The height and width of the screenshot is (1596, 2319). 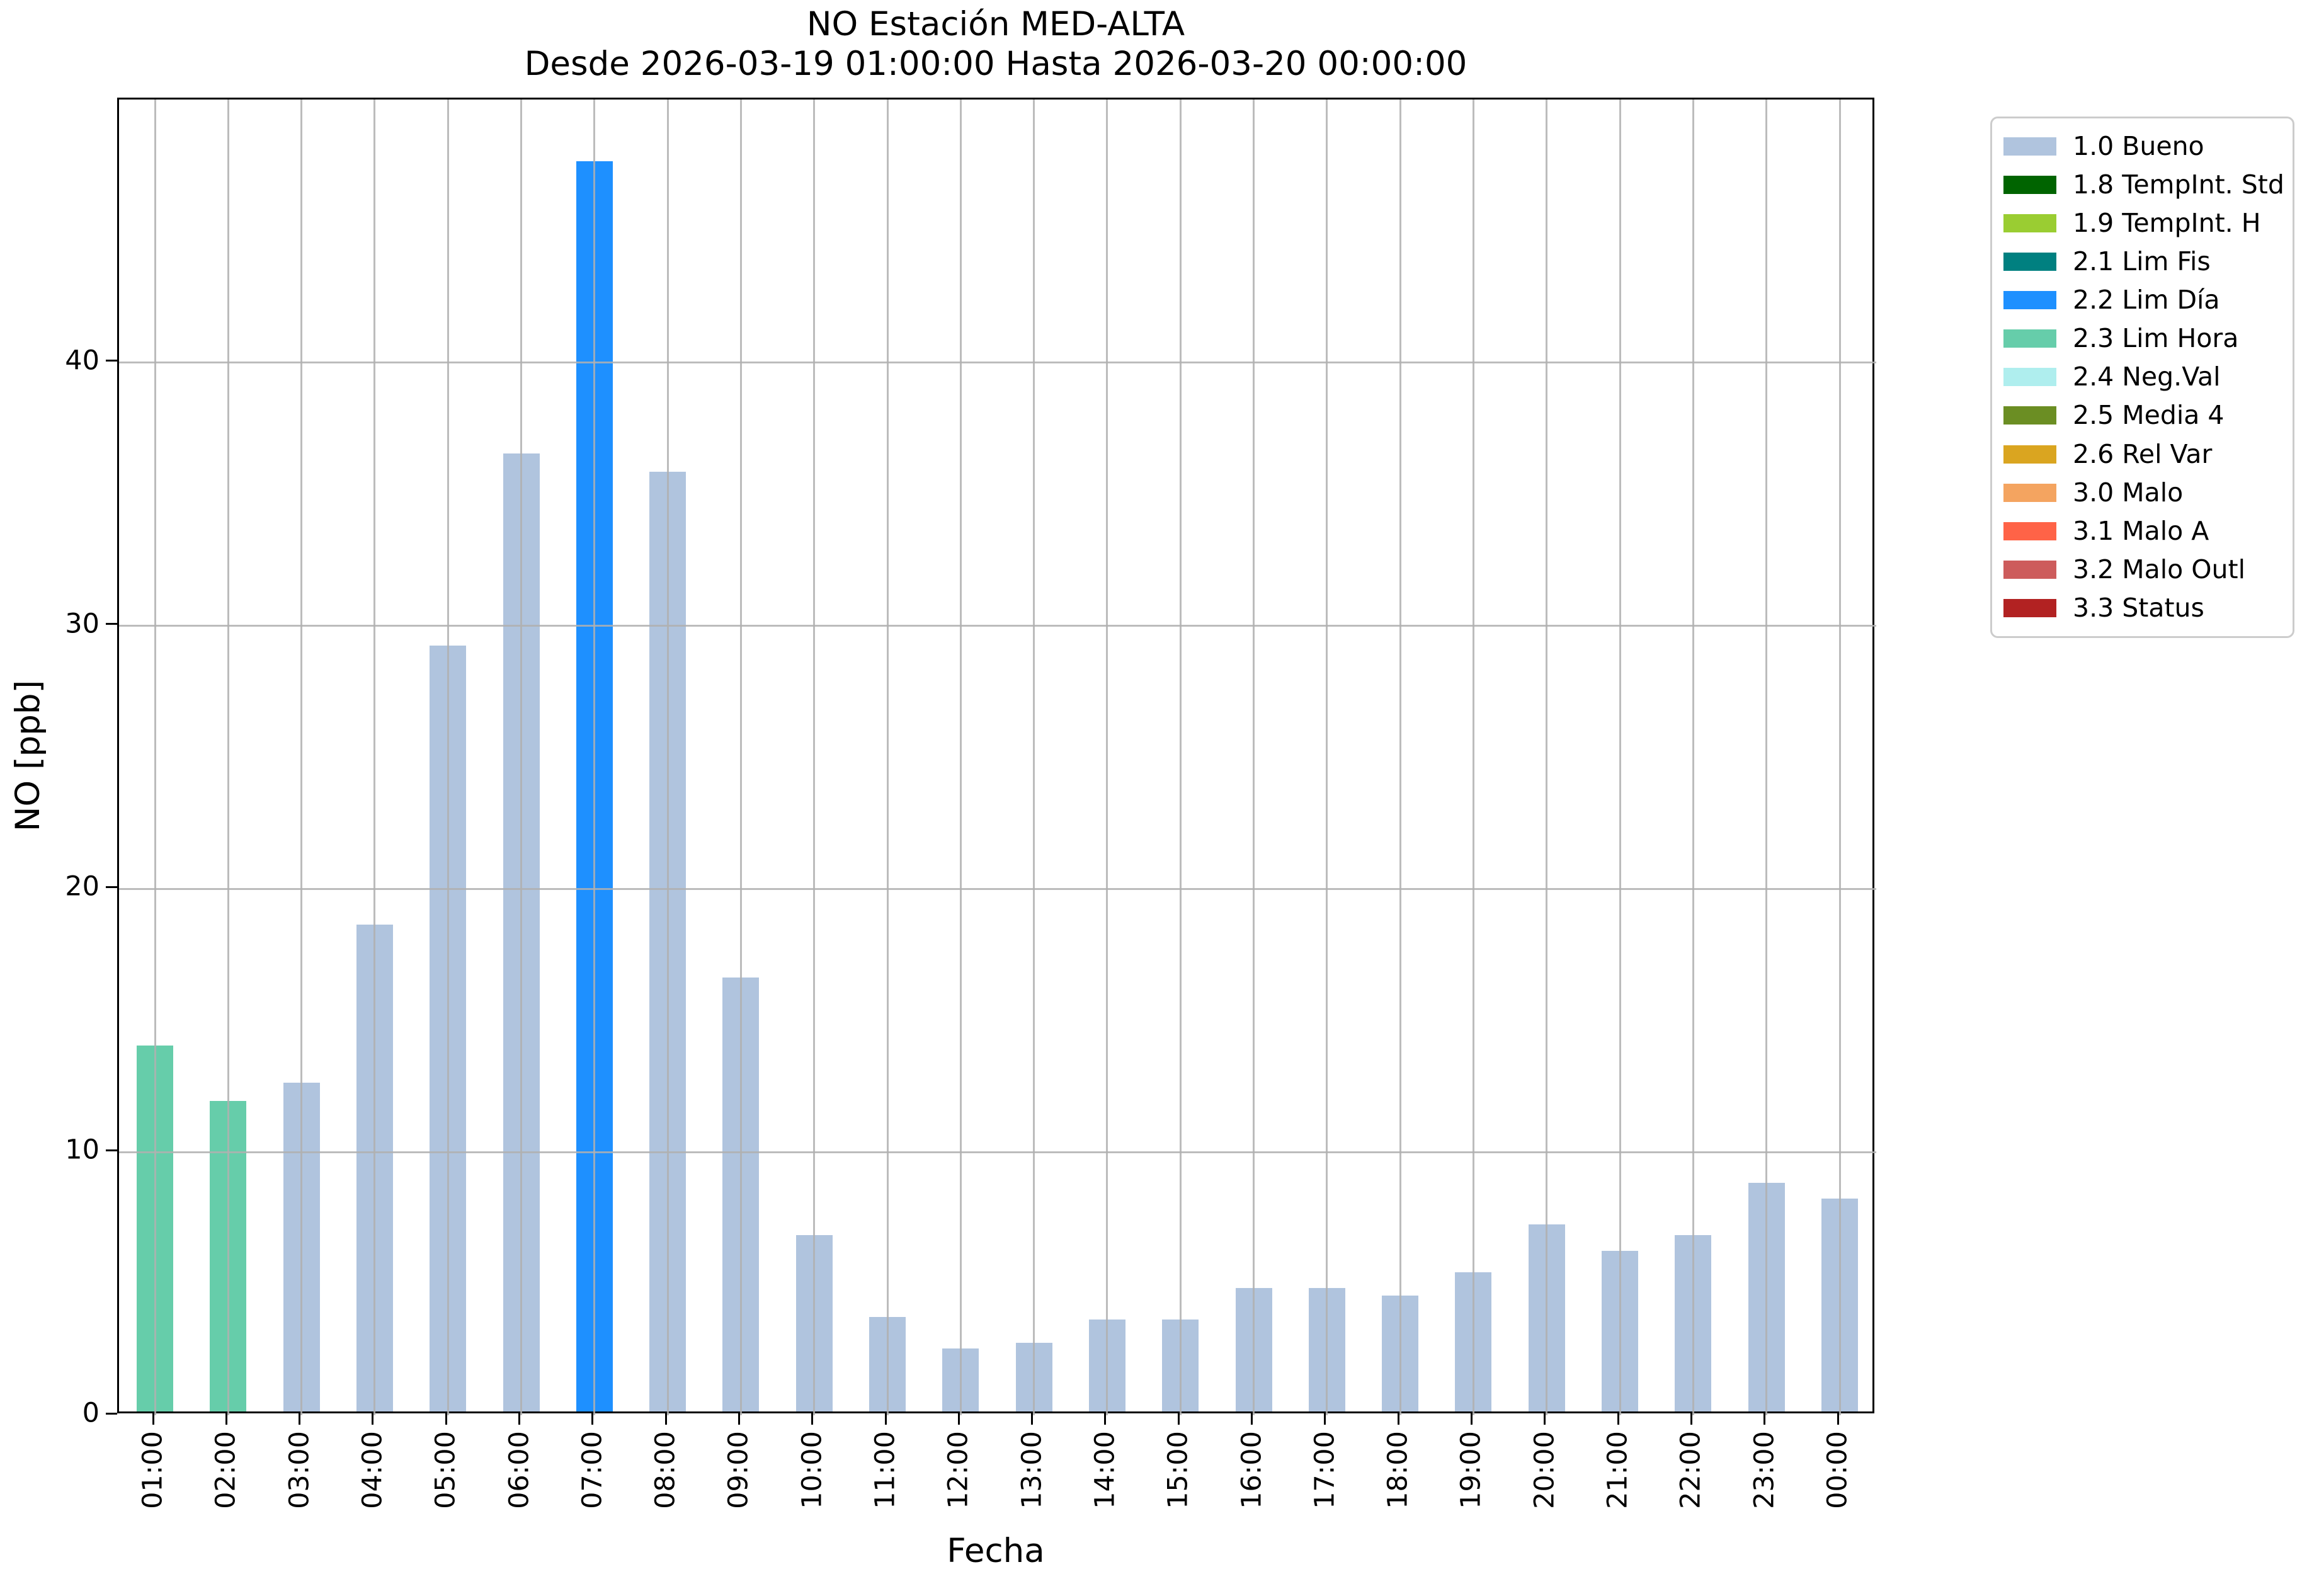 I want to click on y-tick-label: 40, so click(x=82, y=361).